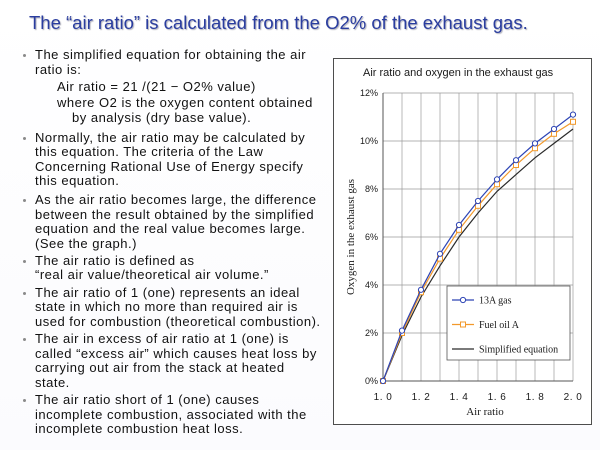  What do you see at coordinates (463, 300) in the screenshot?
I see `legend-marker-13a-gas` at bounding box center [463, 300].